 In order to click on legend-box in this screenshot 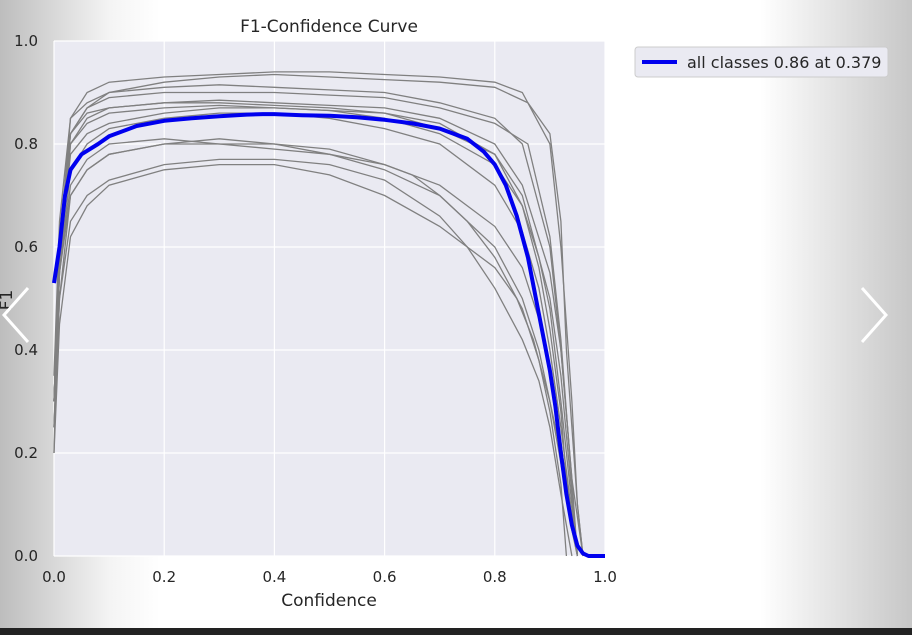, I will do `click(761, 62)`.